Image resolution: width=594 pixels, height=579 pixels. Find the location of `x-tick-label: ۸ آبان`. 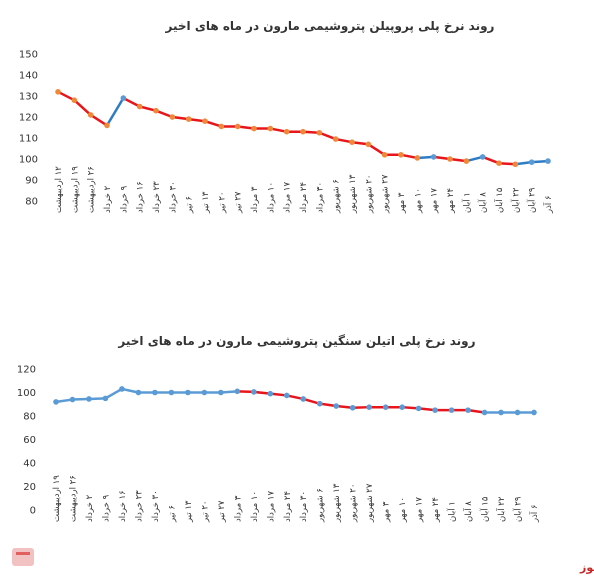

x-tick-label: ۸ آبان is located at coordinates (468, 511).